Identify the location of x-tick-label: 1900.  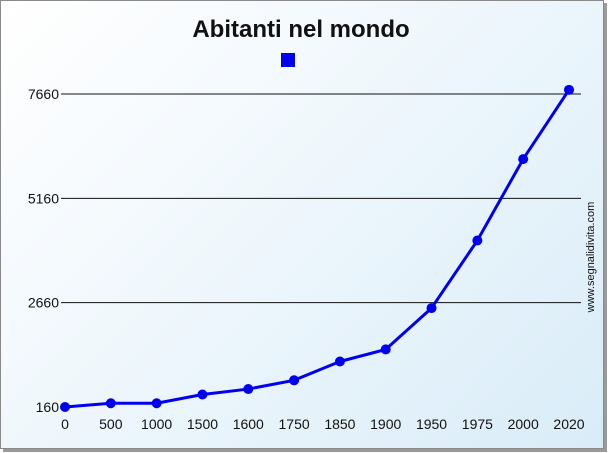
(385, 424).